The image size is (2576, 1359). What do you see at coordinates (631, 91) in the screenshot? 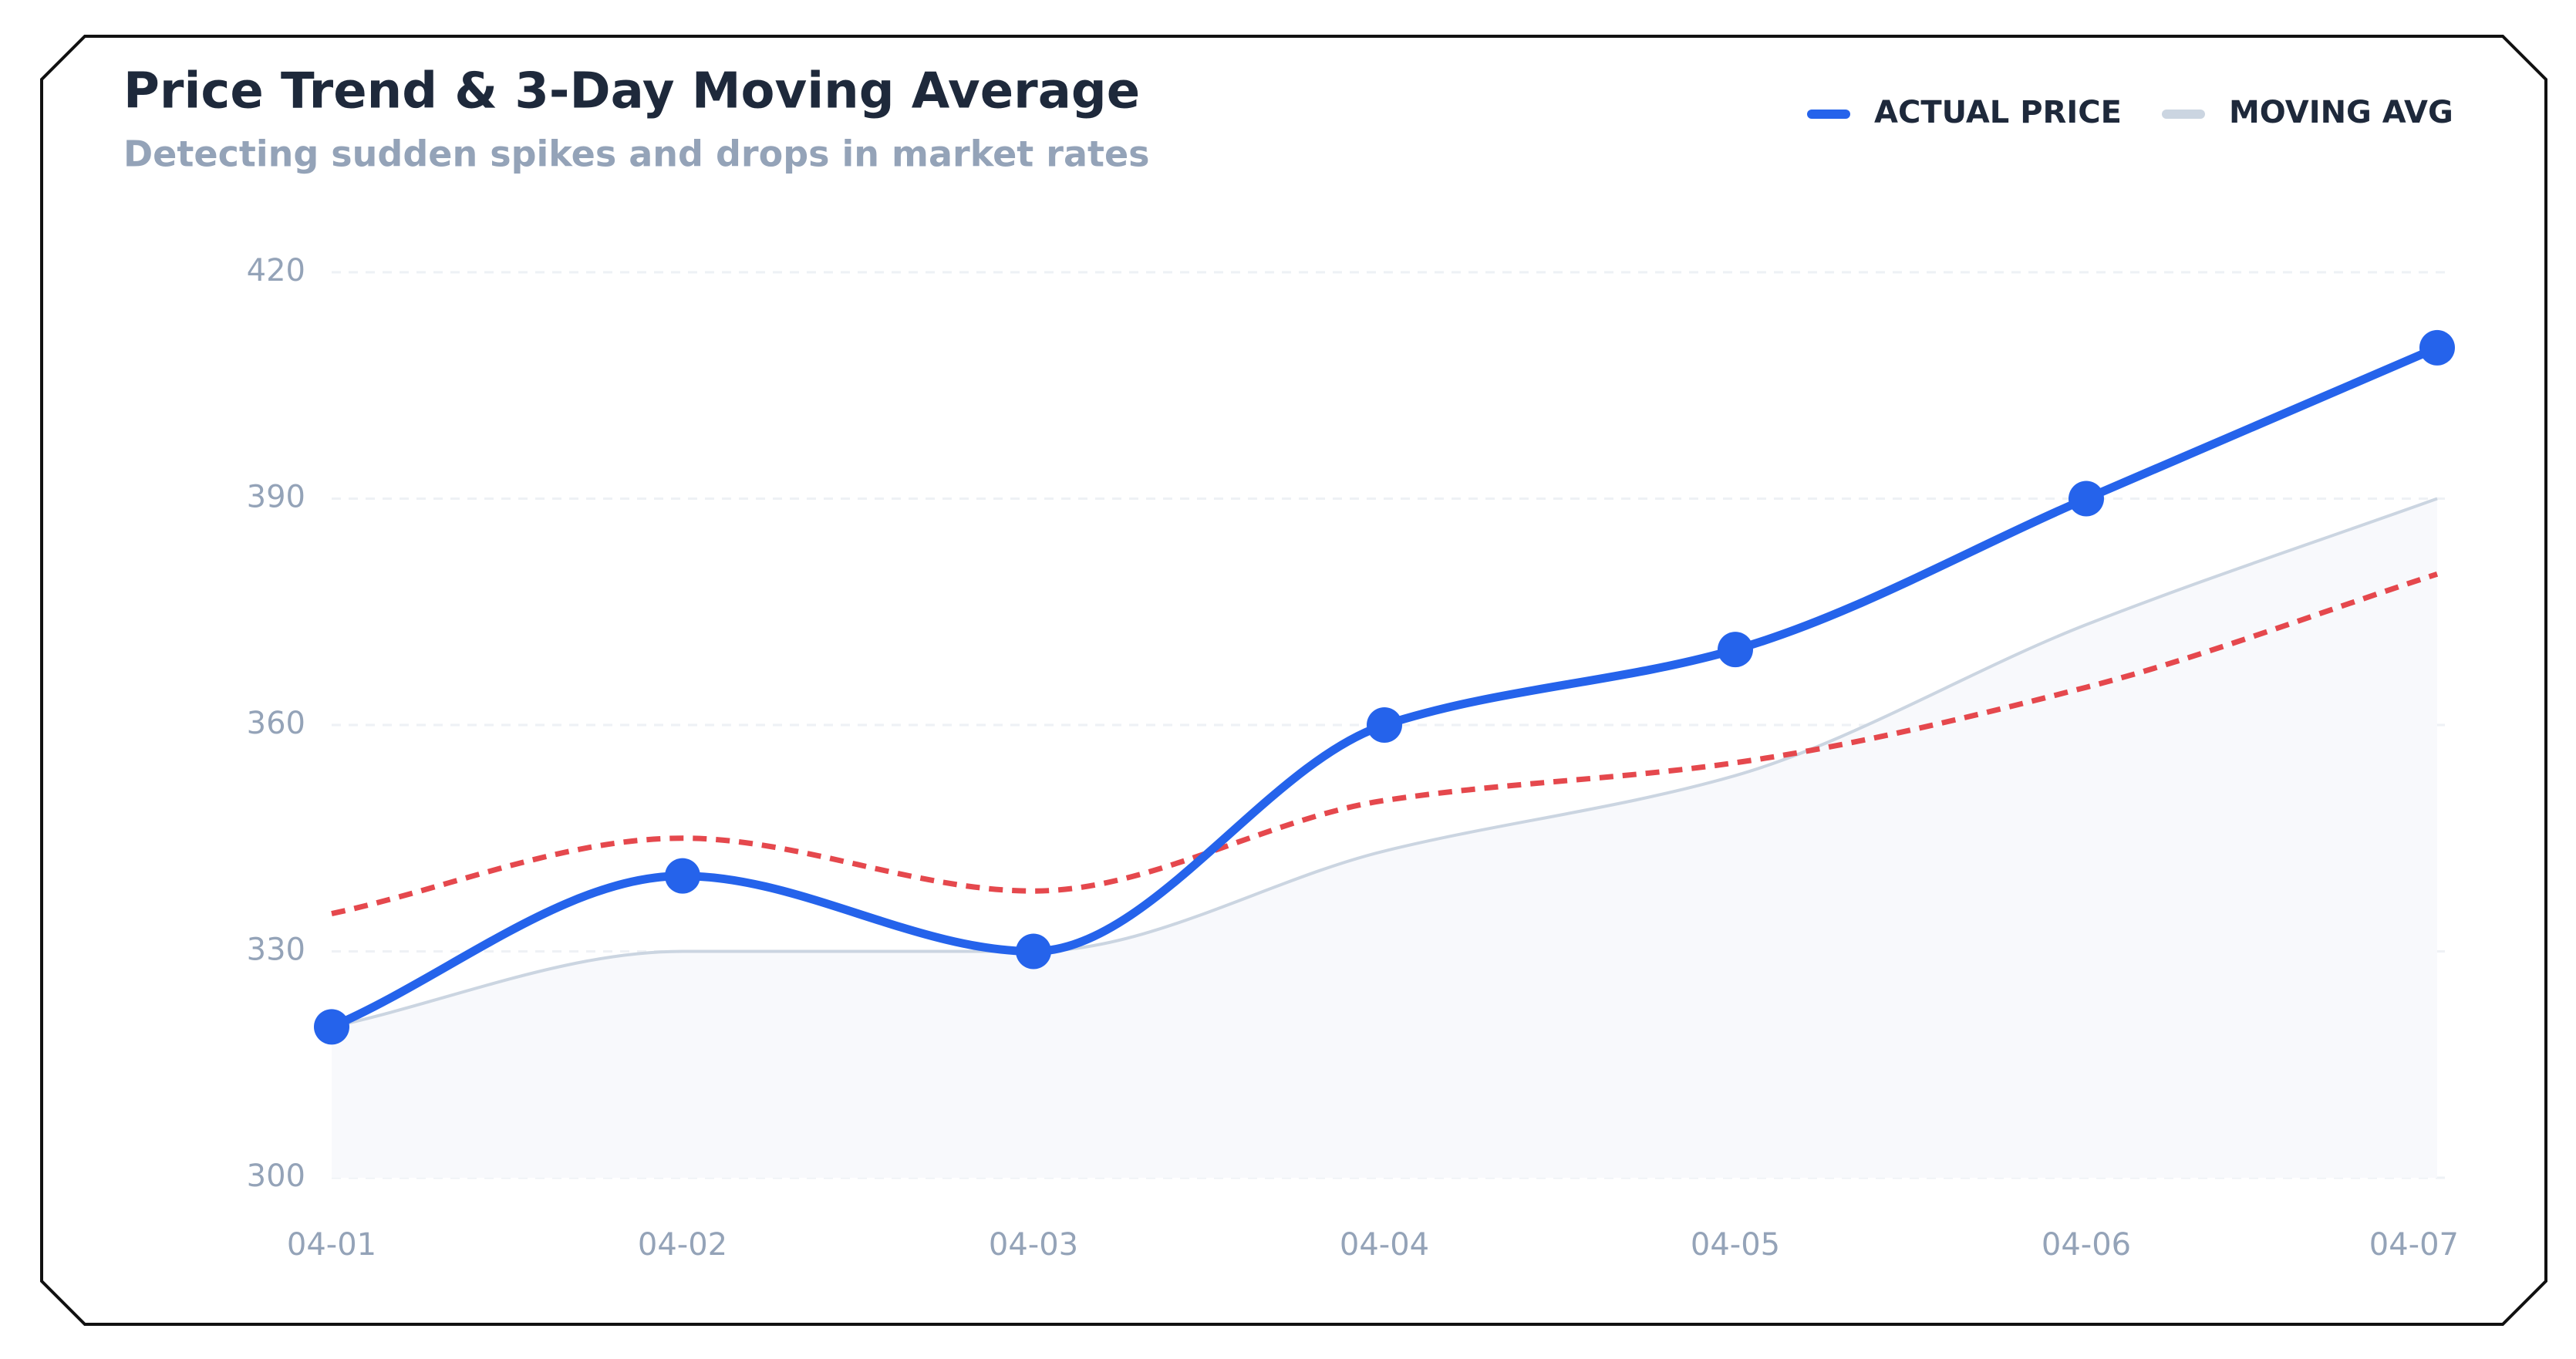
I see `chart-title: Price Trend & 3-Day Moving Average` at bounding box center [631, 91].